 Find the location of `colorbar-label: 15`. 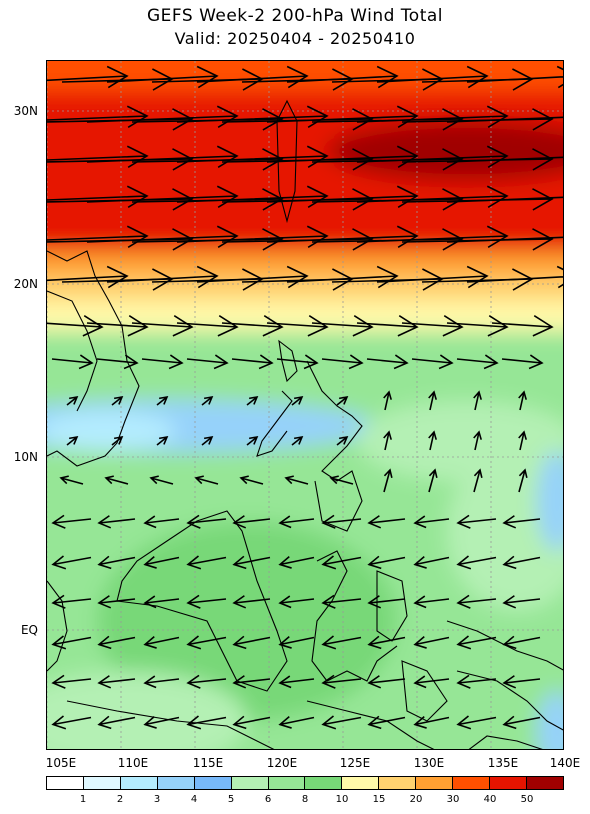

colorbar-label: 15 is located at coordinates (379, 799).